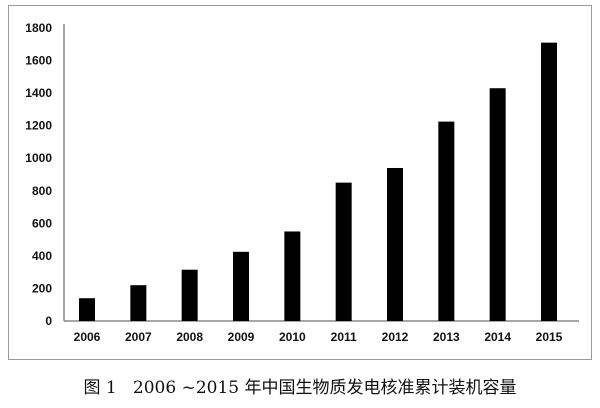  What do you see at coordinates (38, 61) in the screenshot?
I see `y-tick-label: 1600` at bounding box center [38, 61].